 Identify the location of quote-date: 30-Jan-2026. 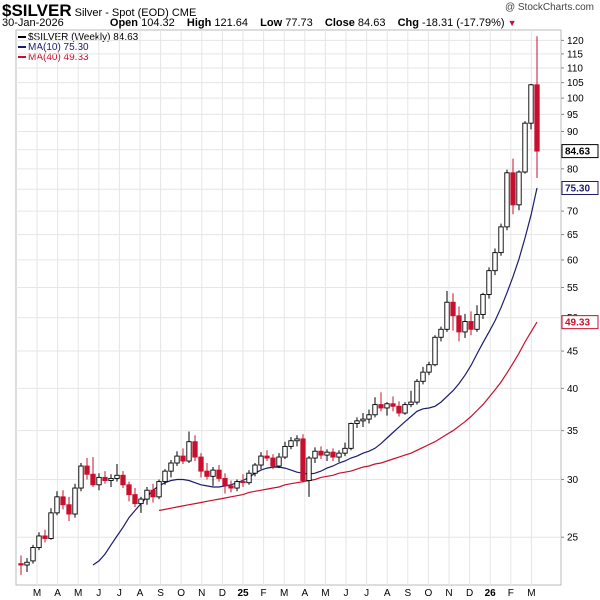
(33, 23).